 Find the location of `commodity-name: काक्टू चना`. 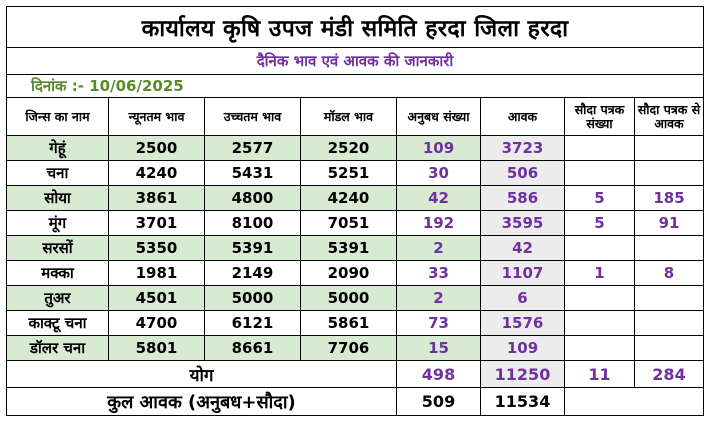

commodity-name: काक्टू चना is located at coordinates (57, 323).